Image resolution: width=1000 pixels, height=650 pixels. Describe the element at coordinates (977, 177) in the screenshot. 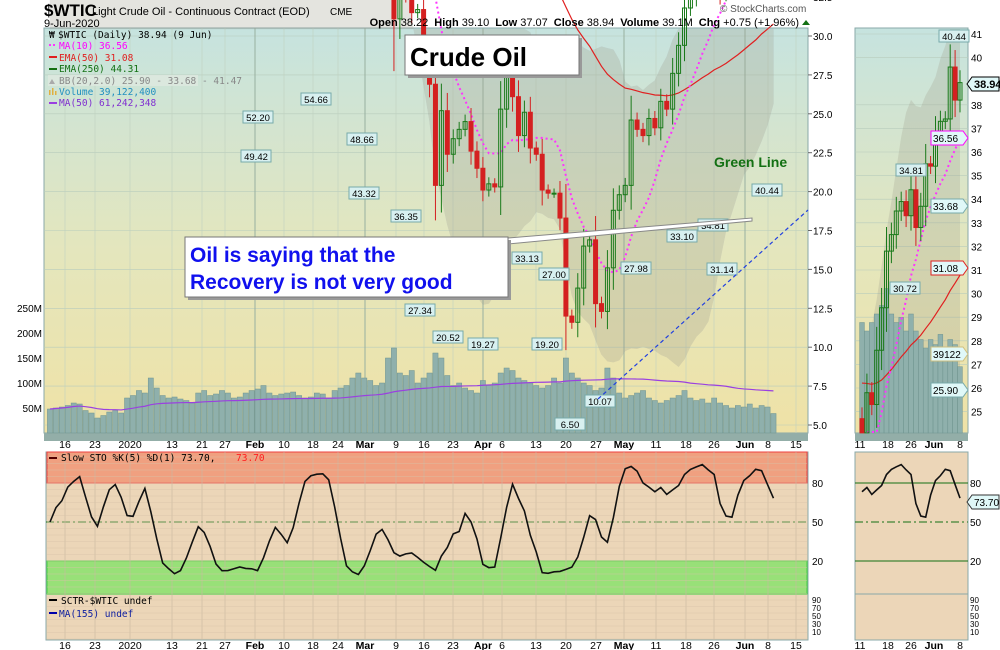

I see `detail-axis-label: 35` at that location.